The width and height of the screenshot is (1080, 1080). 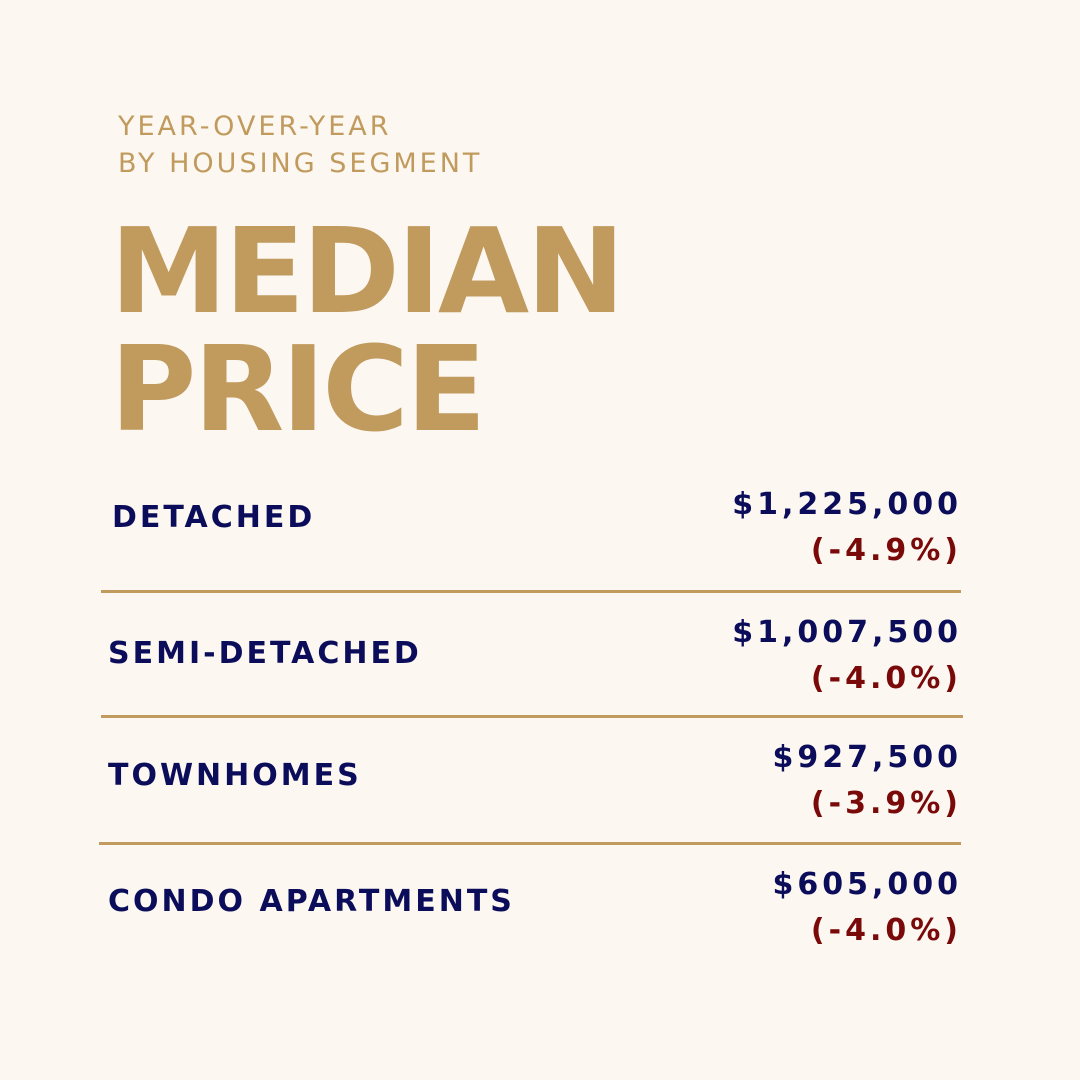 What do you see at coordinates (886, 803) in the screenshot?
I see `segment-change: (-3.9%)` at bounding box center [886, 803].